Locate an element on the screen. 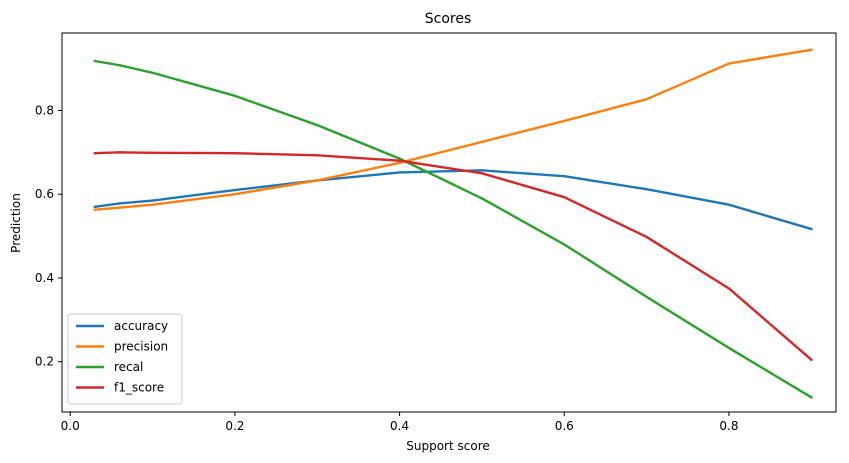 This screenshot has width=849, height=463. x-tick-label: 0.6 is located at coordinates (564, 426).